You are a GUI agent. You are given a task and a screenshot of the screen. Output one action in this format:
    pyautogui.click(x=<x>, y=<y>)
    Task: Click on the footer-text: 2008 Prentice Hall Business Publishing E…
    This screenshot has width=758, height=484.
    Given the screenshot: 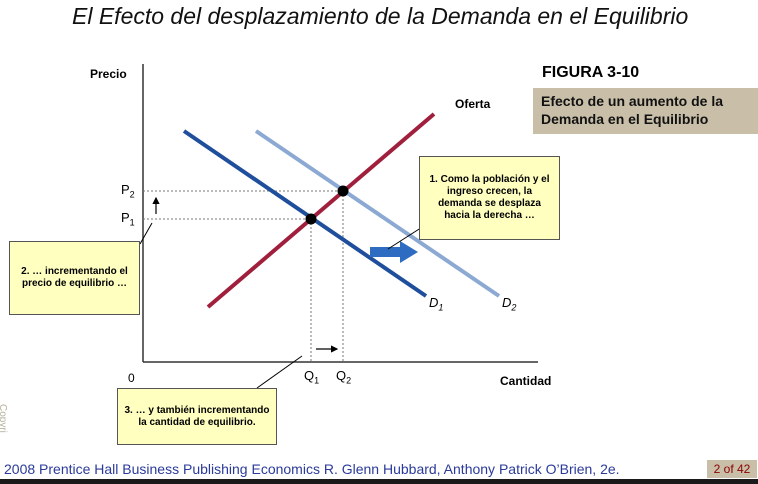 What is the action you would take?
    pyautogui.click(x=312, y=469)
    